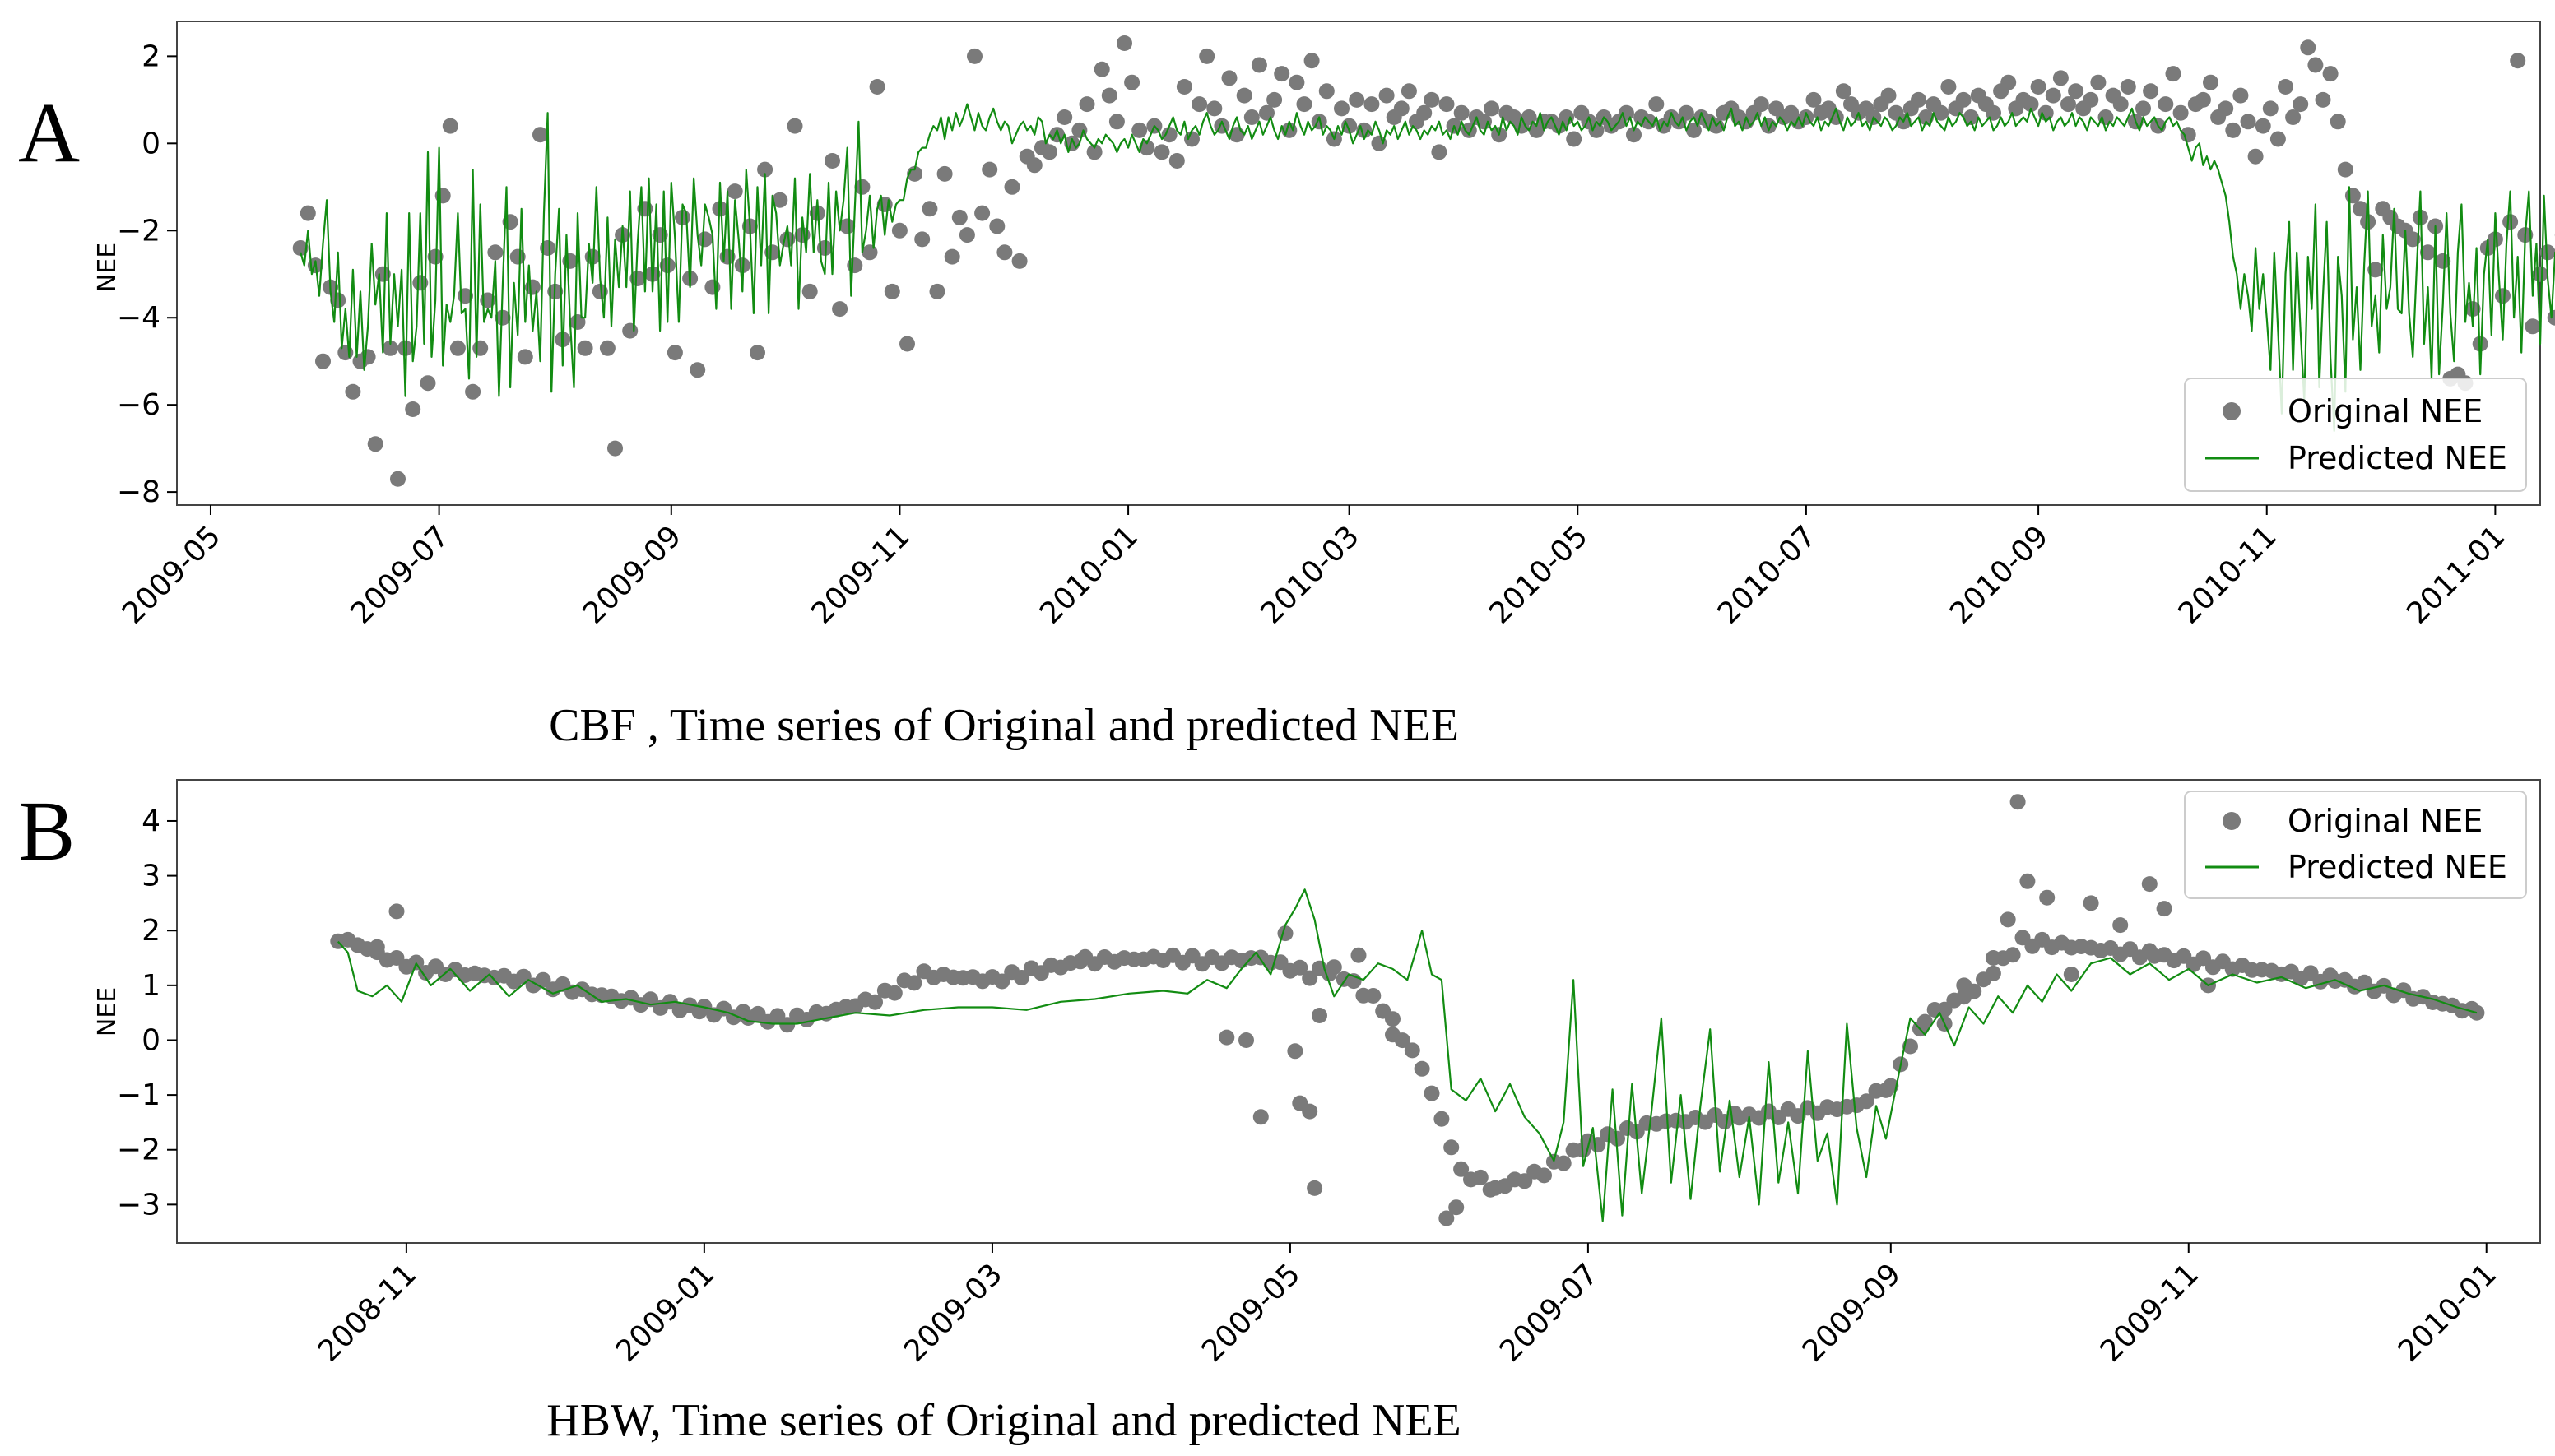  What do you see at coordinates (108, 1011) in the screenshot?
I see `panel-b-y-axis-label: NEE` at bounding box center [108, 1011].